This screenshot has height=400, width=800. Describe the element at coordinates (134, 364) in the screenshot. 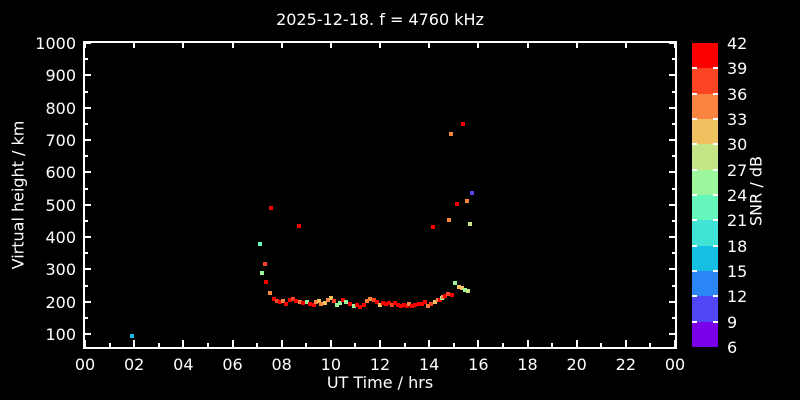

I see `x-tick-label: 02` at that location.